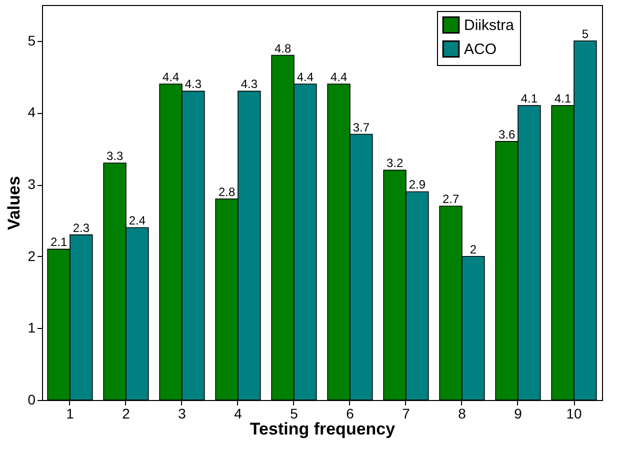 This screenshot has height=450, width=634. Describe the element at coordinates (182, 414) in the screenshot. I see `x-tick-label: 3` at that location.